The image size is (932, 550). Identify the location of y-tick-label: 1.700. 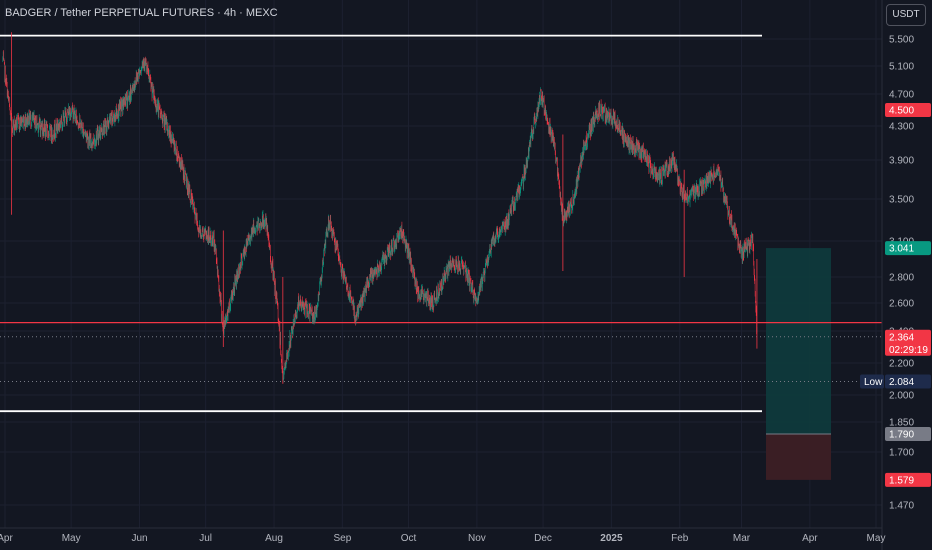
(901, 453).